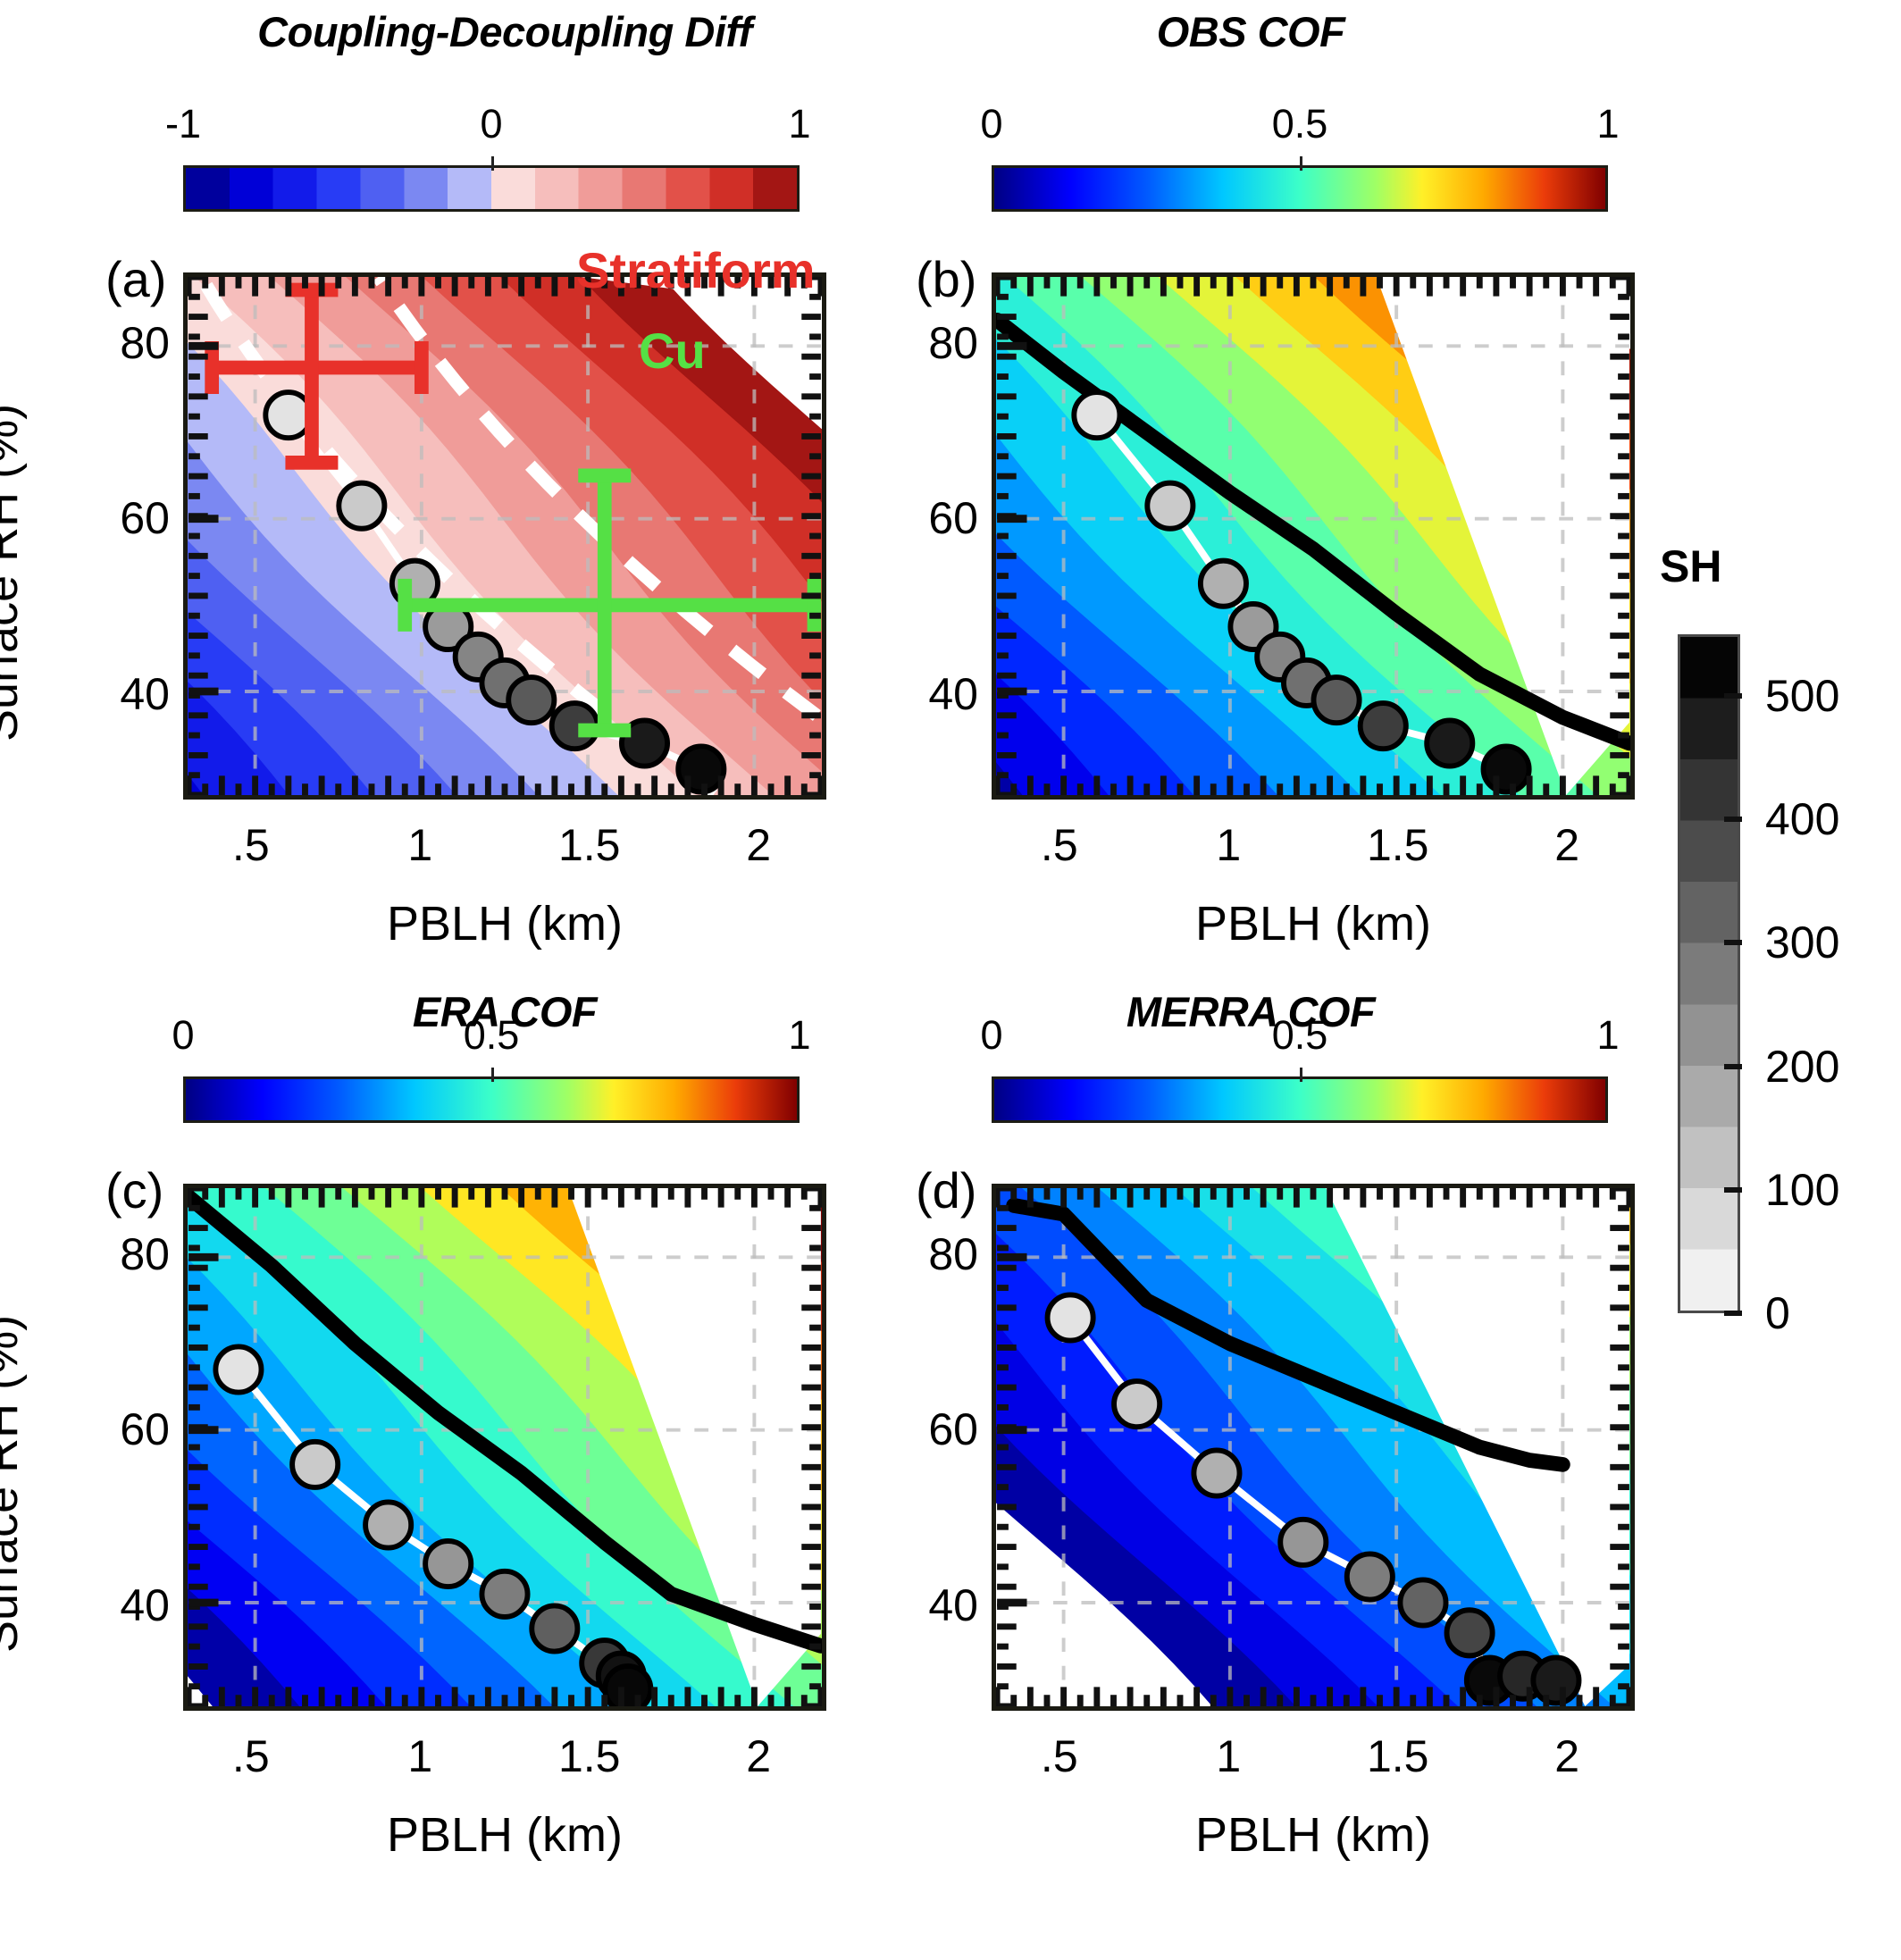 The height and width of the screenshot is (1960, 1901). Describe the element at coordinates (505, 1835) in the screenshot. I see `x-axis-title-c: PBLH (km)` at that location.